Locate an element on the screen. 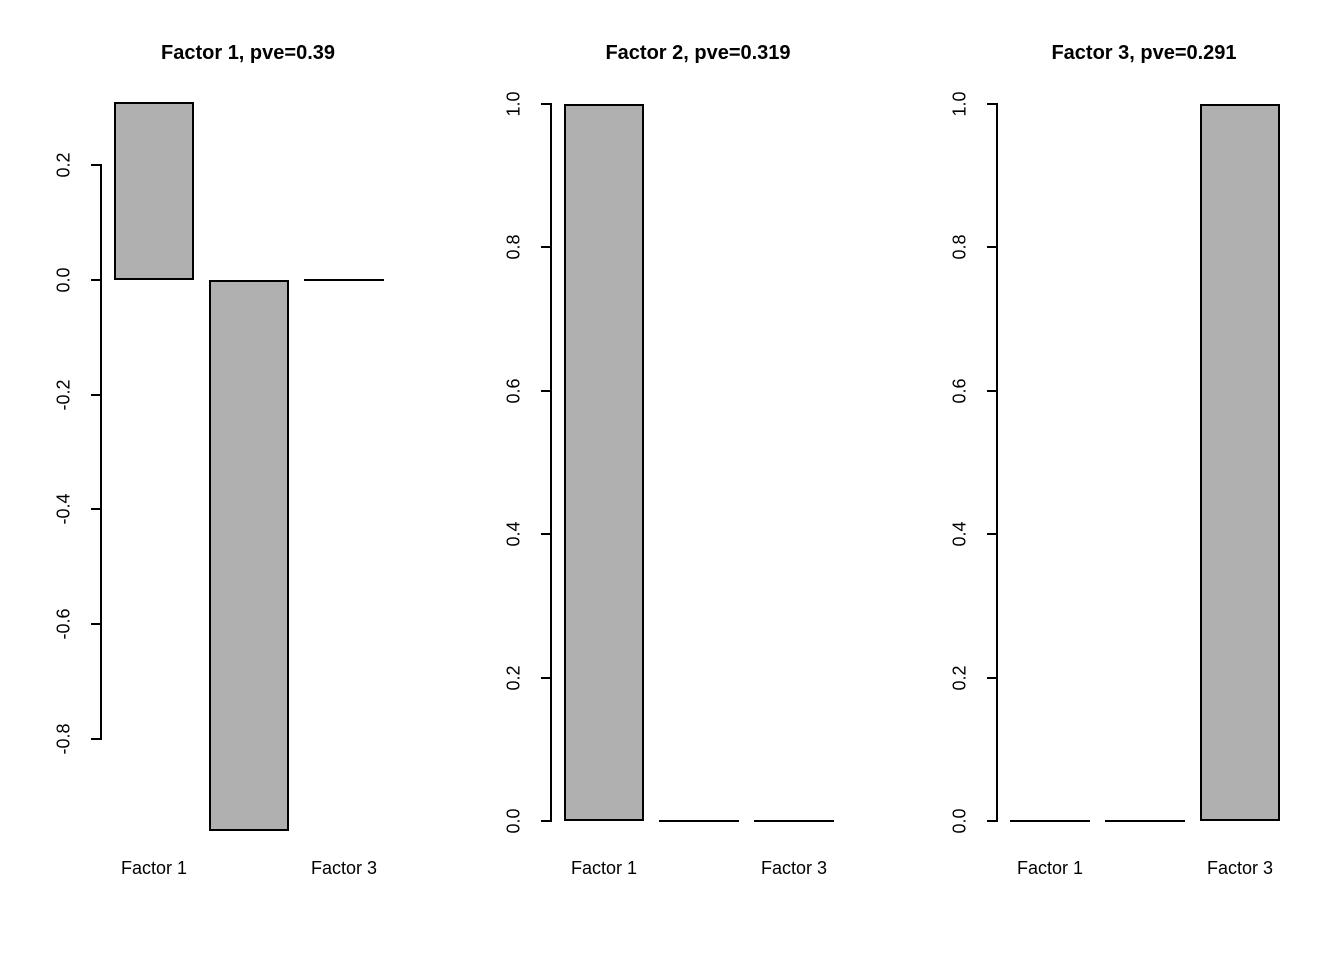 This screenshot has height=960, width=1344. bar-factor-1-zero-line is located at coordinates (1050, 821).